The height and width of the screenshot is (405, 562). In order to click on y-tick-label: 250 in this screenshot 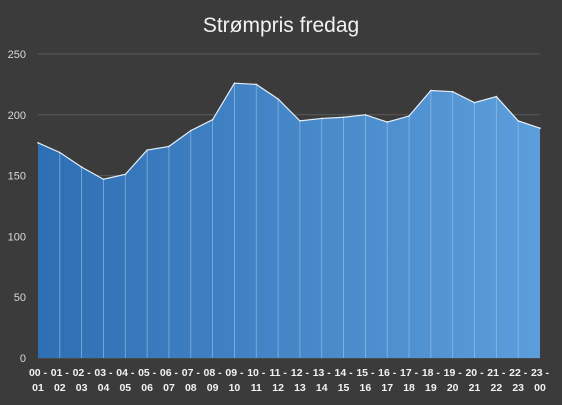, I will do `click(17, 55)`.